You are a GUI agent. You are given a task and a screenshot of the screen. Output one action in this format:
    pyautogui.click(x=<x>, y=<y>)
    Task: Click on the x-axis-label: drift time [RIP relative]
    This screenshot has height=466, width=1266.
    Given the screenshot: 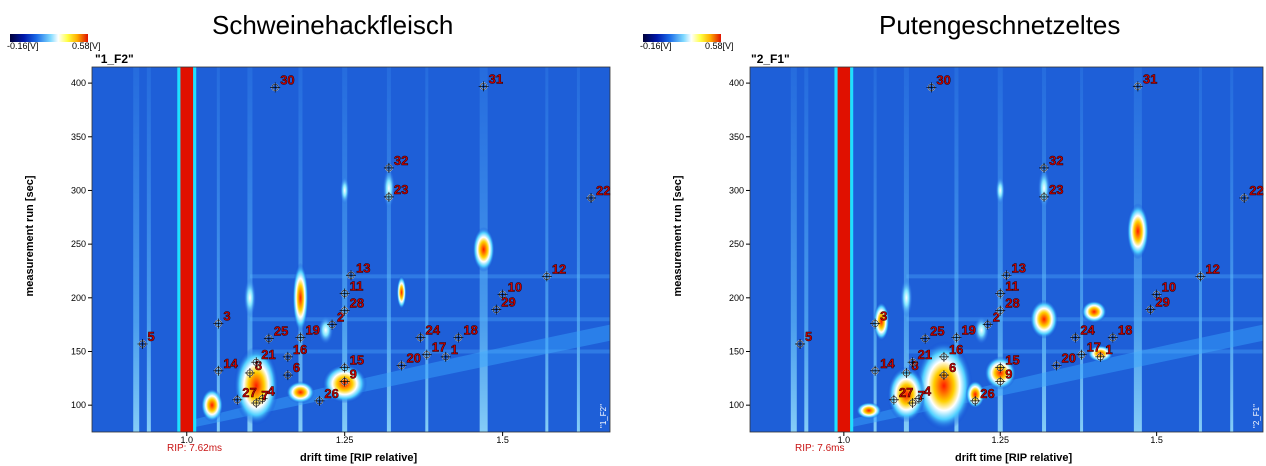 What is the action you would take?
    pyautogui.click(x=359, y=458)
    